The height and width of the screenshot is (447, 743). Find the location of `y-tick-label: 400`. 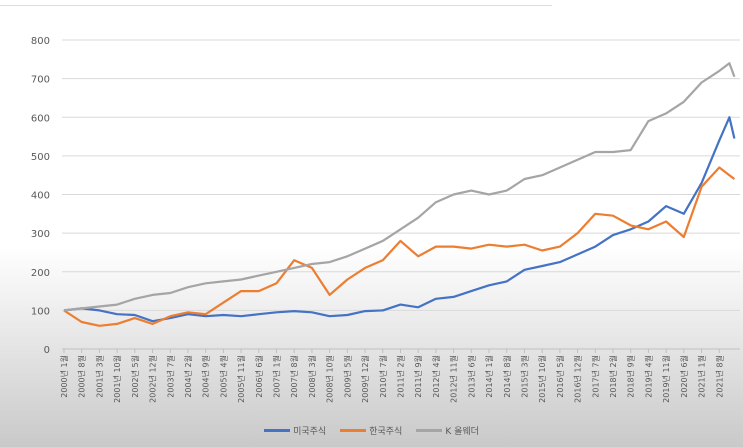

y-tick-label: 400 is located at coordinates (40, 196).